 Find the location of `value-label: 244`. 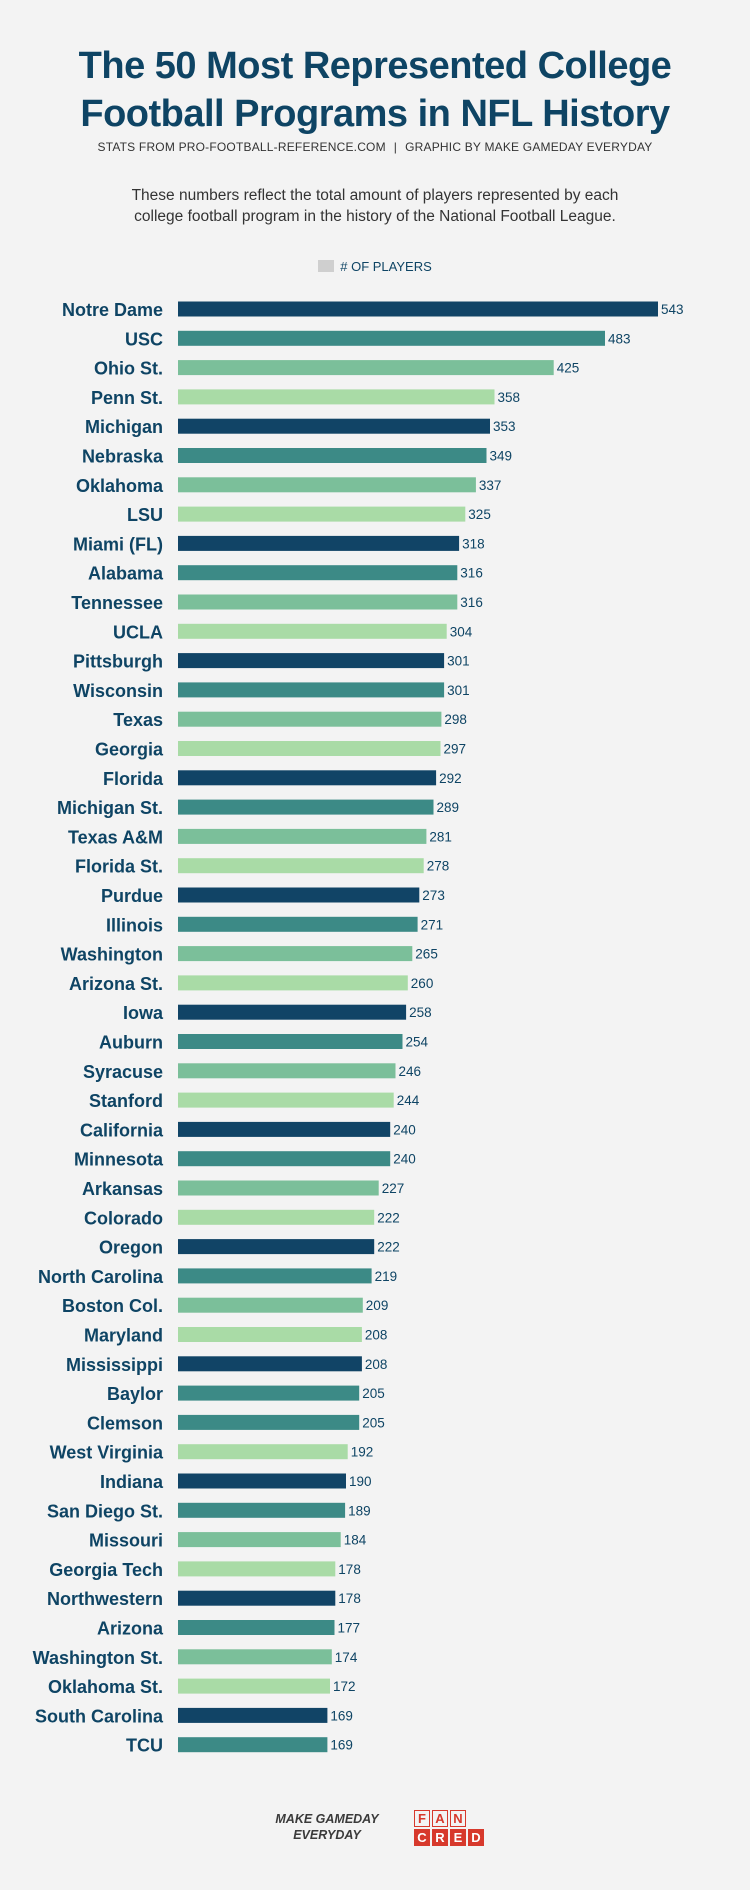

value-label: 244 is located at coordinates (408, 1100).